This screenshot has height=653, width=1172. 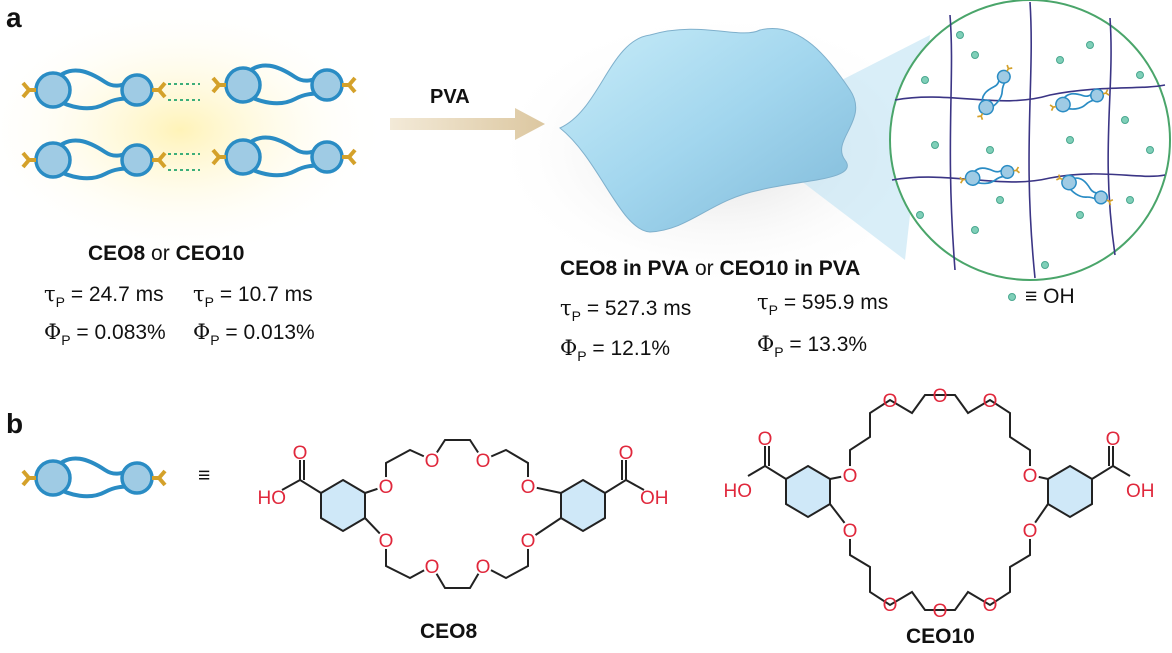 What do you see at coordinates (166, 253) in the screenshot?
I see `free-compound-title: CEO8 or CEO10` at bounding box center [166, 253].